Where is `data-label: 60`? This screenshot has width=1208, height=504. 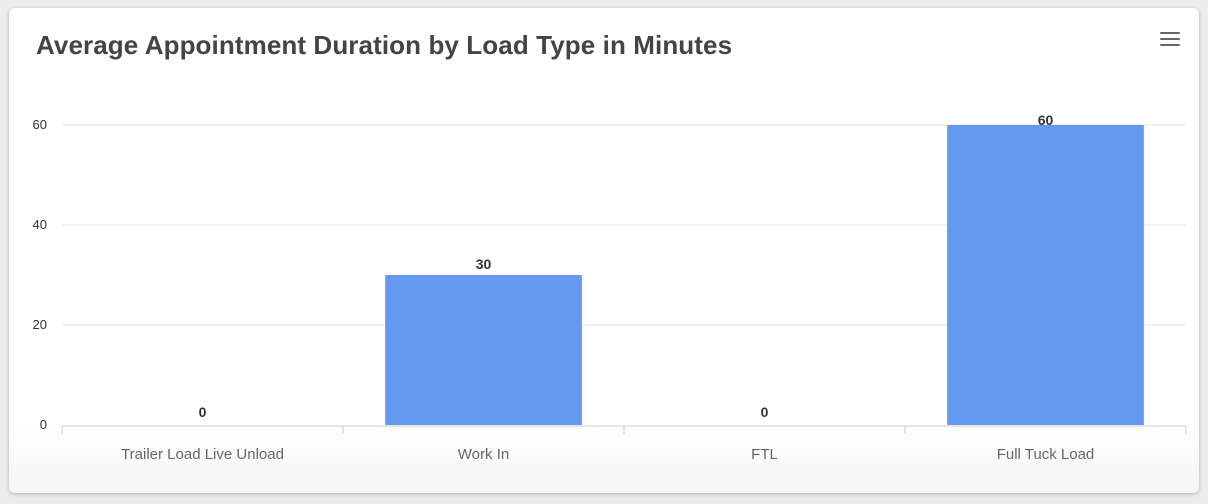
data-label: 60 is located at coordinates (1046, 120).